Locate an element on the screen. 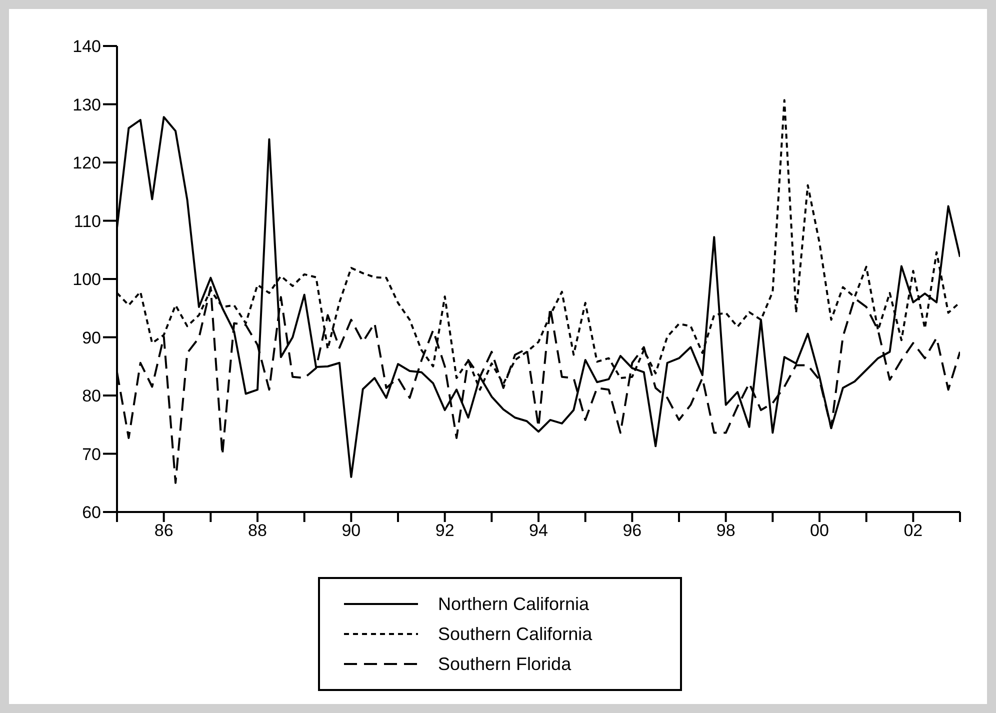 The image size is (996, 713). legend-label: Northern California is located at coordinates (514, 604).